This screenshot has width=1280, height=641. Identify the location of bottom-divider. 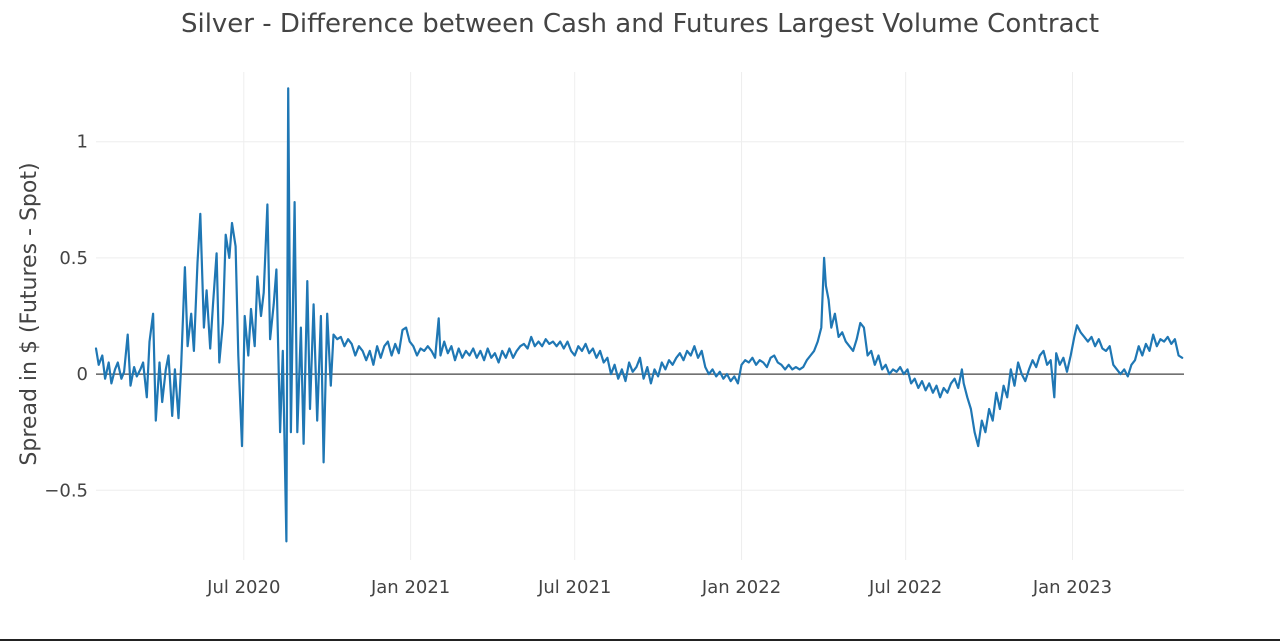
(640, 640).